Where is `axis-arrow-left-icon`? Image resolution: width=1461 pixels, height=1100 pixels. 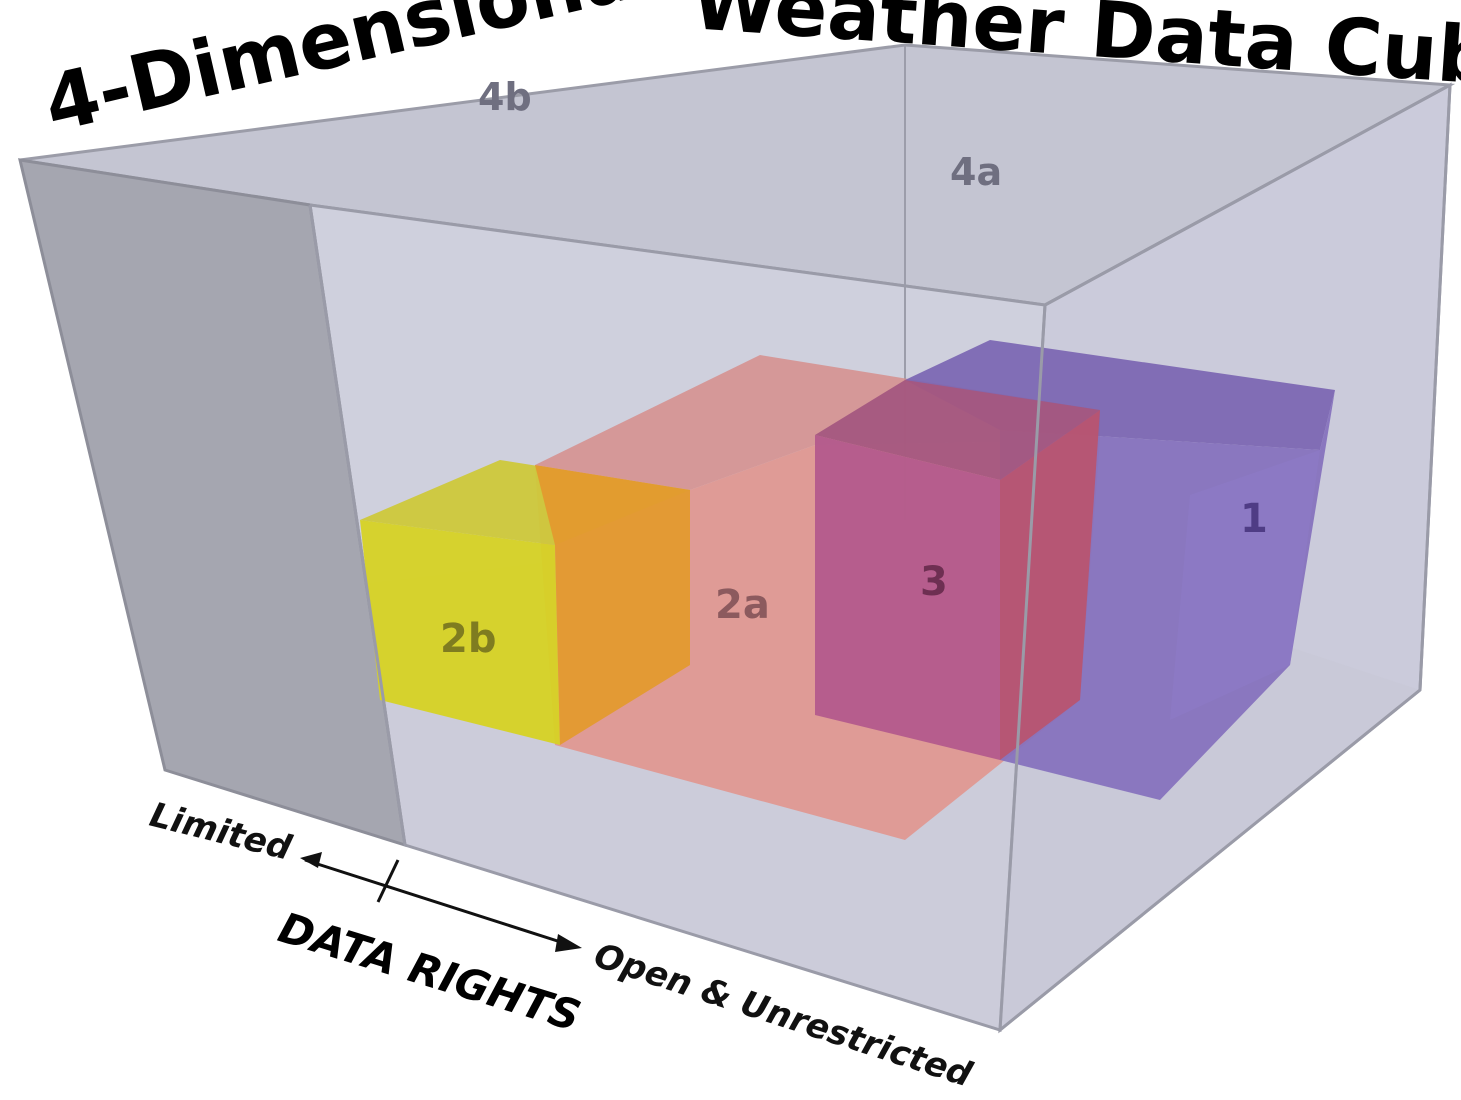 axis-arrow-left-icon is located at coordinates (311, 860).